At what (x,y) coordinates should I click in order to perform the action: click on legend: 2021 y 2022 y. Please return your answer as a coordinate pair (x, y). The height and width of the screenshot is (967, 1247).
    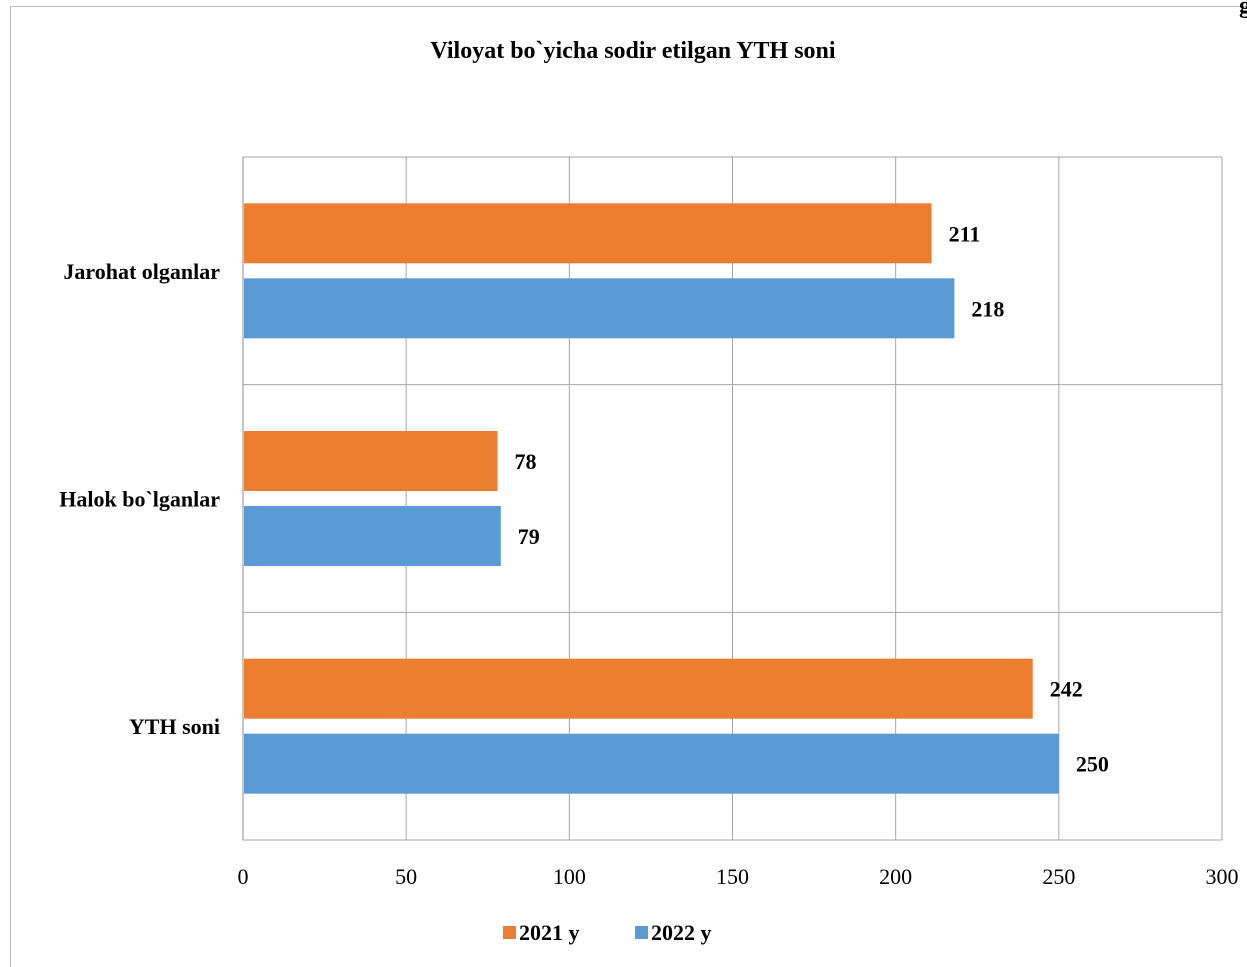
    Looking at the image, I should click on (607, 932).